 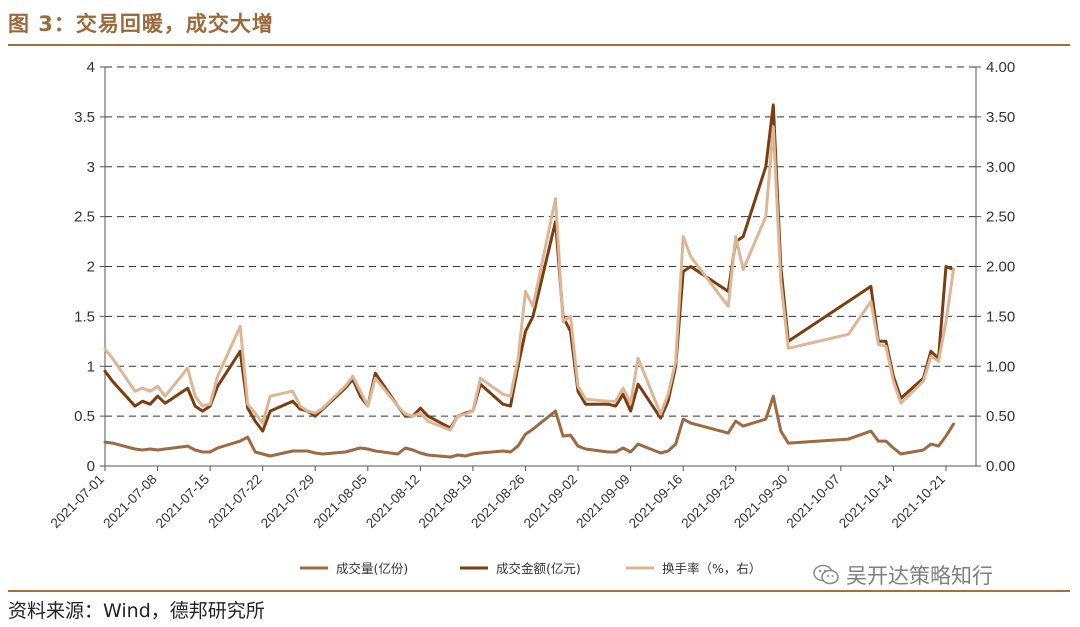 I want to click on top-rule, so click(x=539, y=45).